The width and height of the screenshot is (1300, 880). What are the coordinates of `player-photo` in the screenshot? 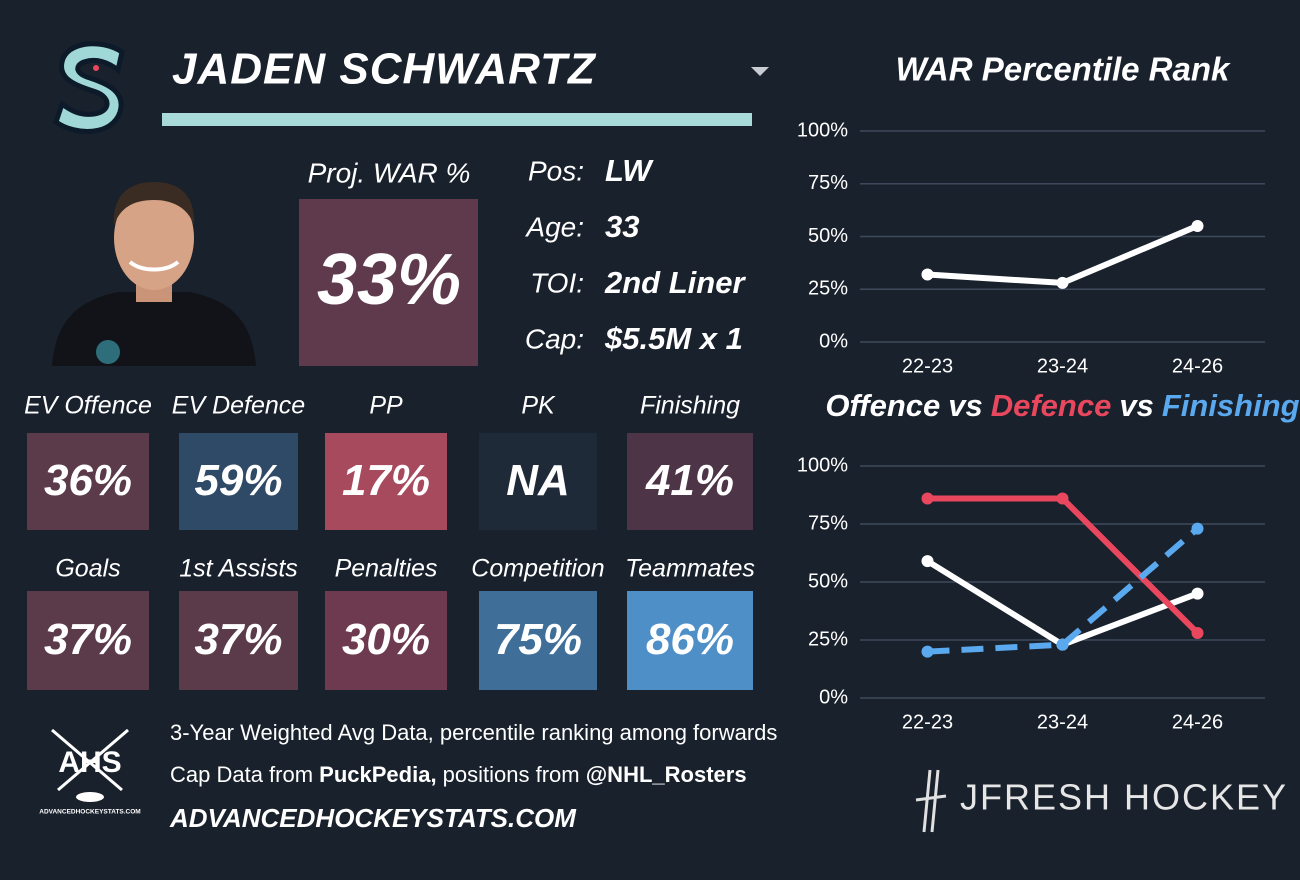 It's located at (154, 274).